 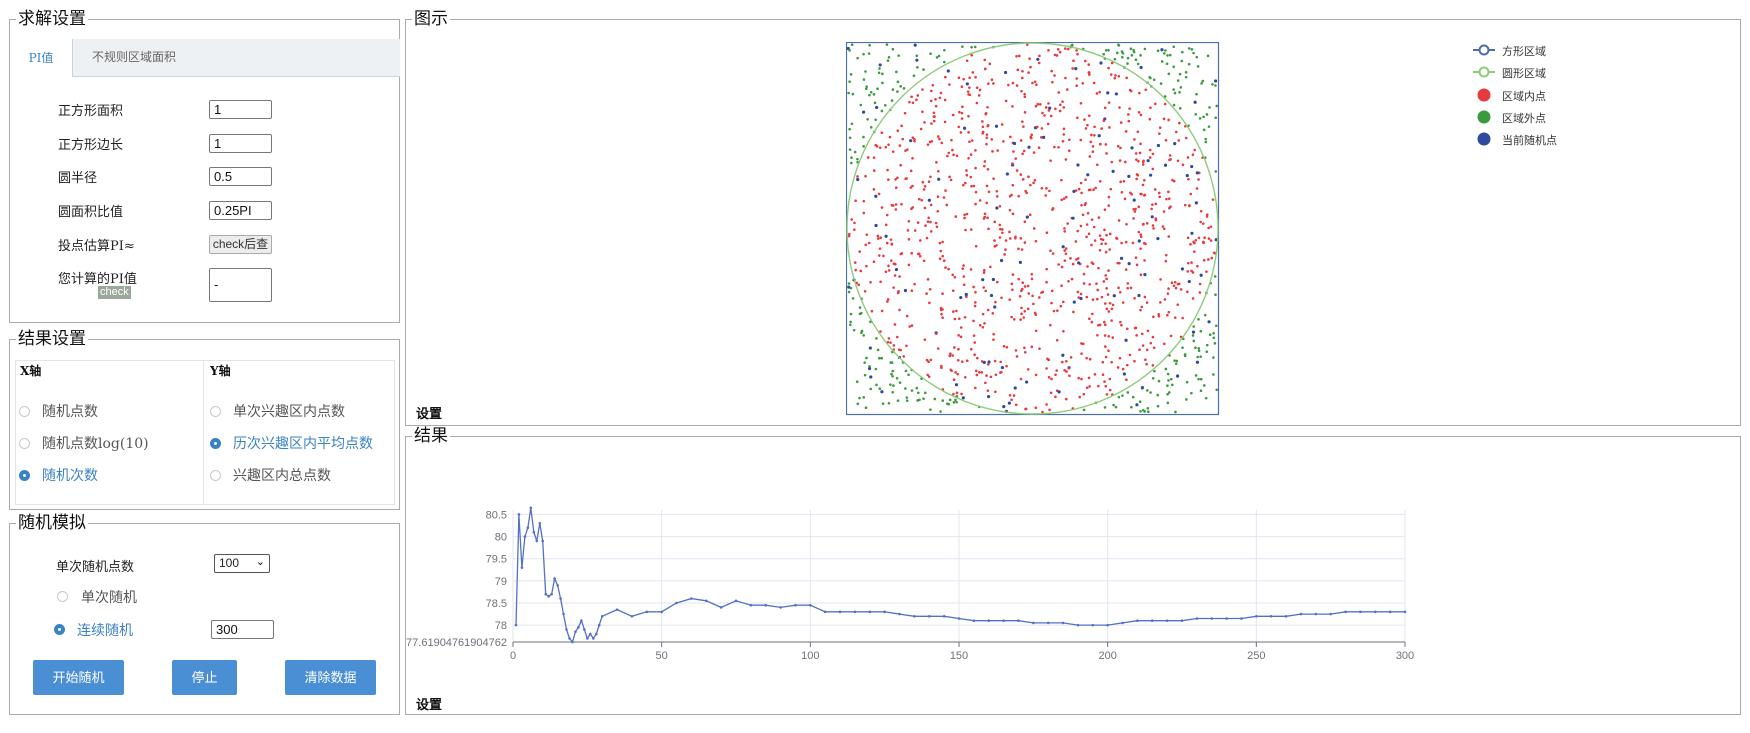 What do you see at coordinates (289, 412) in the screenshot?
I see `y-option-single-in-region: 单次兴趣区内点数` at bounding box center [289, 412].